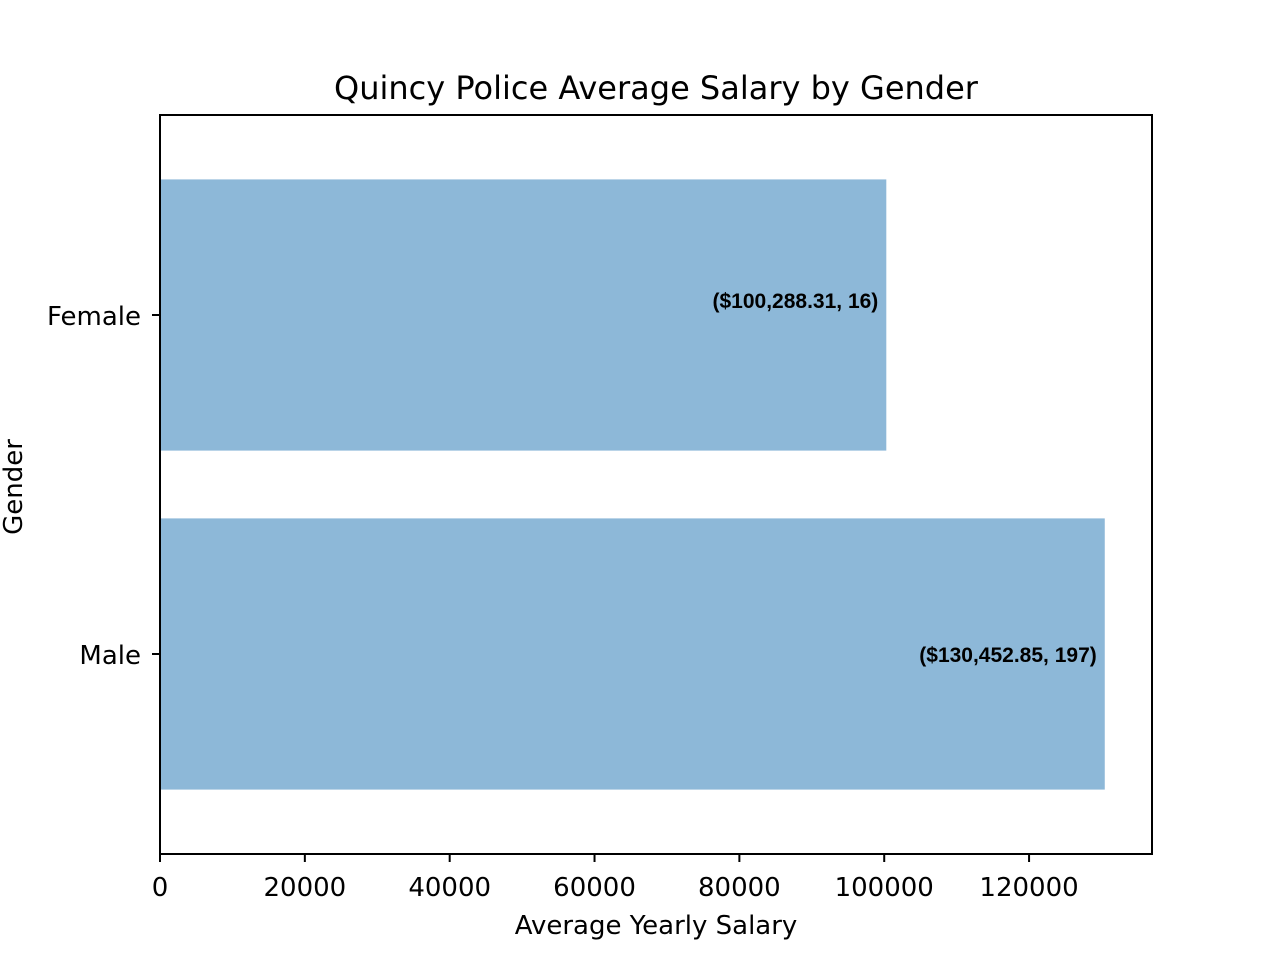 The width and height of the screenshot is (1280, 965). What do you see at coordinates (94, 317) in the screenshot?
I see `y-tick-label-female: Female` at bounding box center [94, 317].